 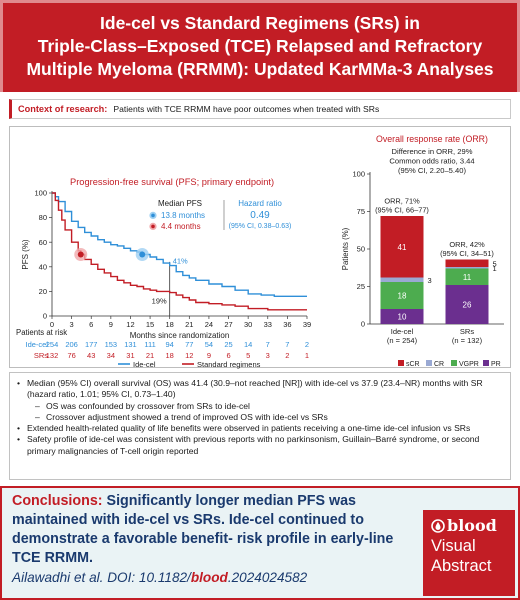 I want to click on orr-difference-line: (95% CI, 2.20–5.40), so click(x=432, y=170).